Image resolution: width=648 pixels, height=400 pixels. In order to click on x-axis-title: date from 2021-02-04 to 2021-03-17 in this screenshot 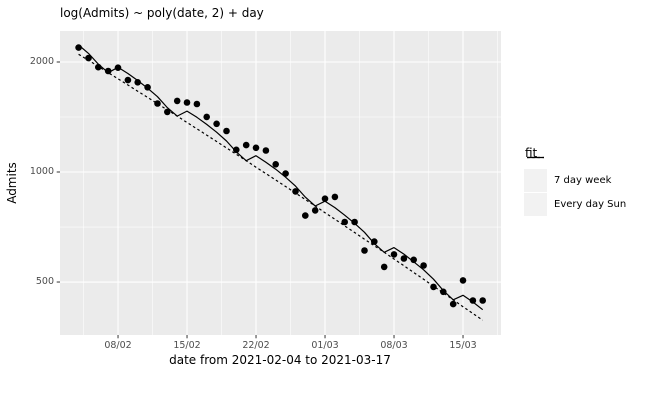, I will do `click(280, 360)`.